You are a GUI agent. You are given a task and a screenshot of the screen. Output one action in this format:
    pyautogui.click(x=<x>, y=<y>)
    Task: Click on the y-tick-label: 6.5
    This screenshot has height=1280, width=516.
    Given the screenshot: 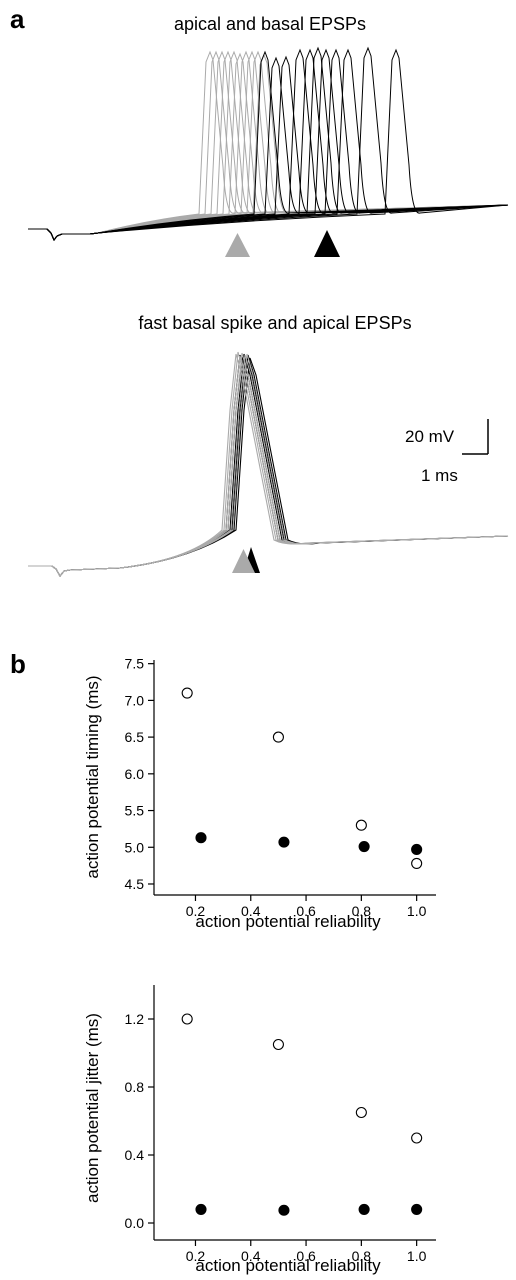 What is the action you would take?
    pyautogui.click(x=135, y=737)
    